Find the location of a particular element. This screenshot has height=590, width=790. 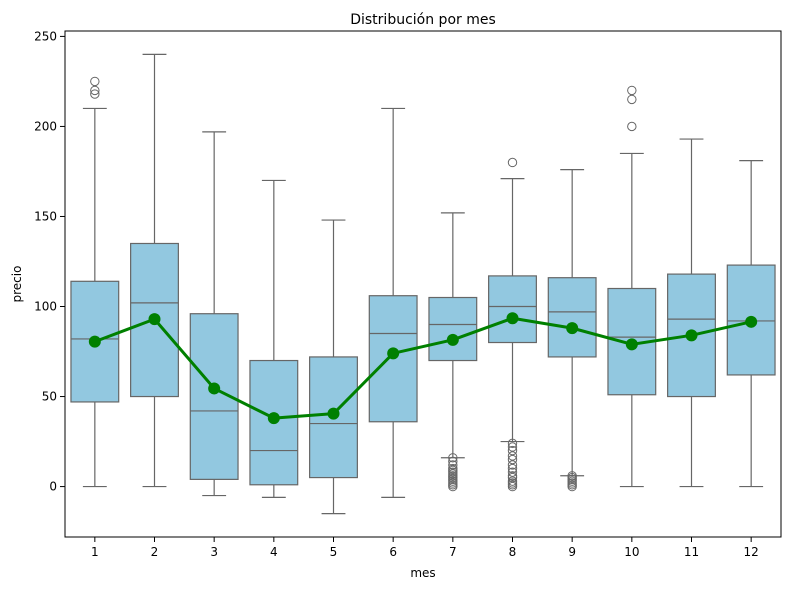

series-line is located at coordinates (423, 368).